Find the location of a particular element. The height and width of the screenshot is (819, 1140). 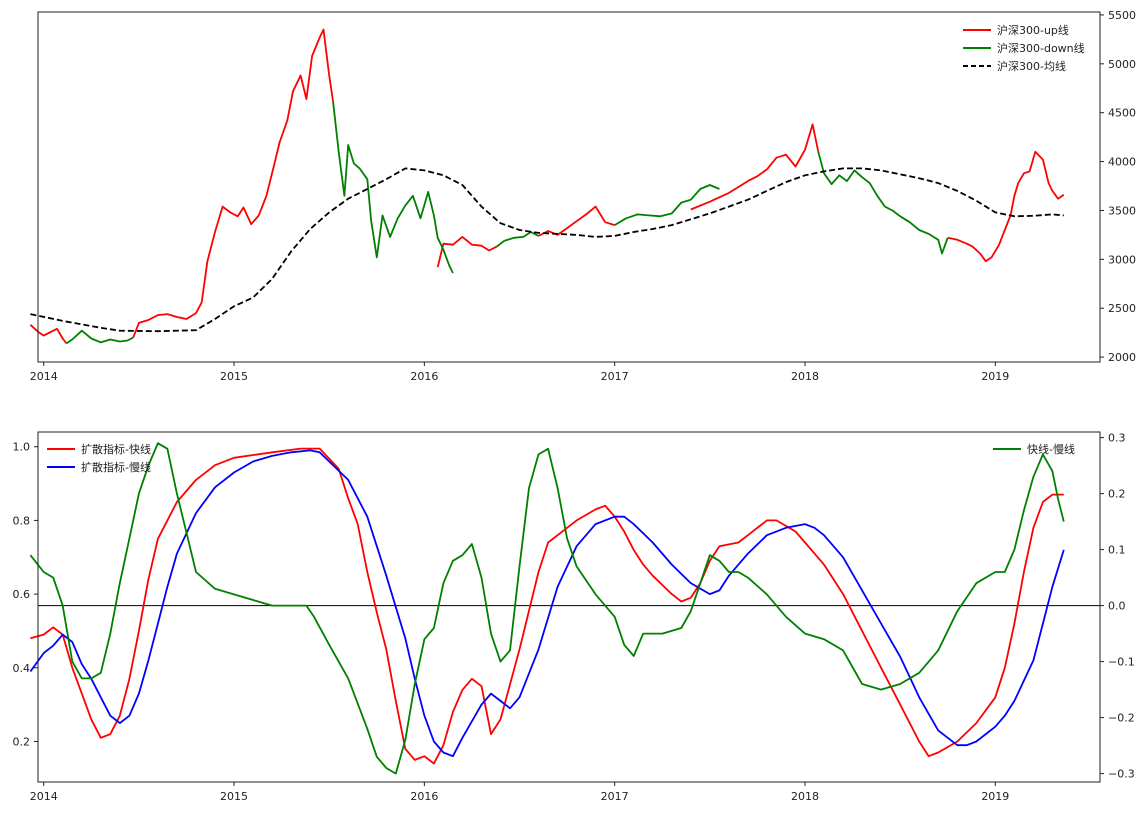

bottom-x-tick-label: 2015 is located at coordinates (234, 796).